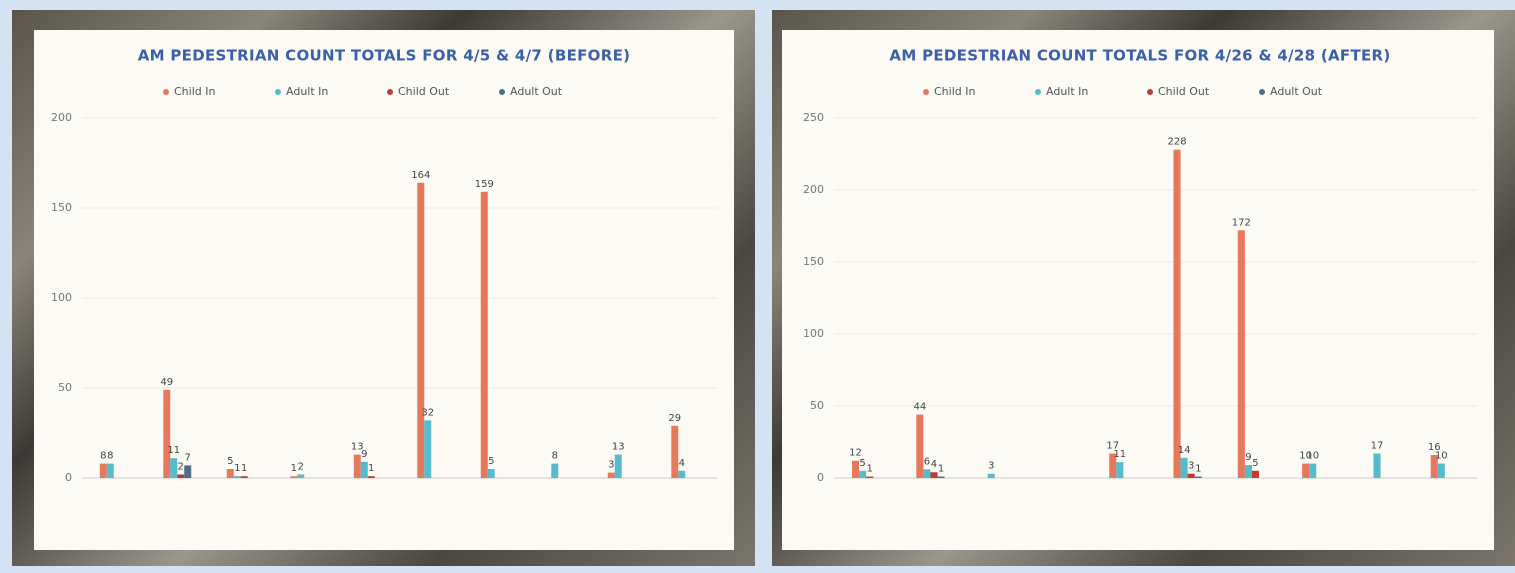 The width and height of the screenshot is (1515, 573). I want to click on data-label: 32, so click(427, 412).